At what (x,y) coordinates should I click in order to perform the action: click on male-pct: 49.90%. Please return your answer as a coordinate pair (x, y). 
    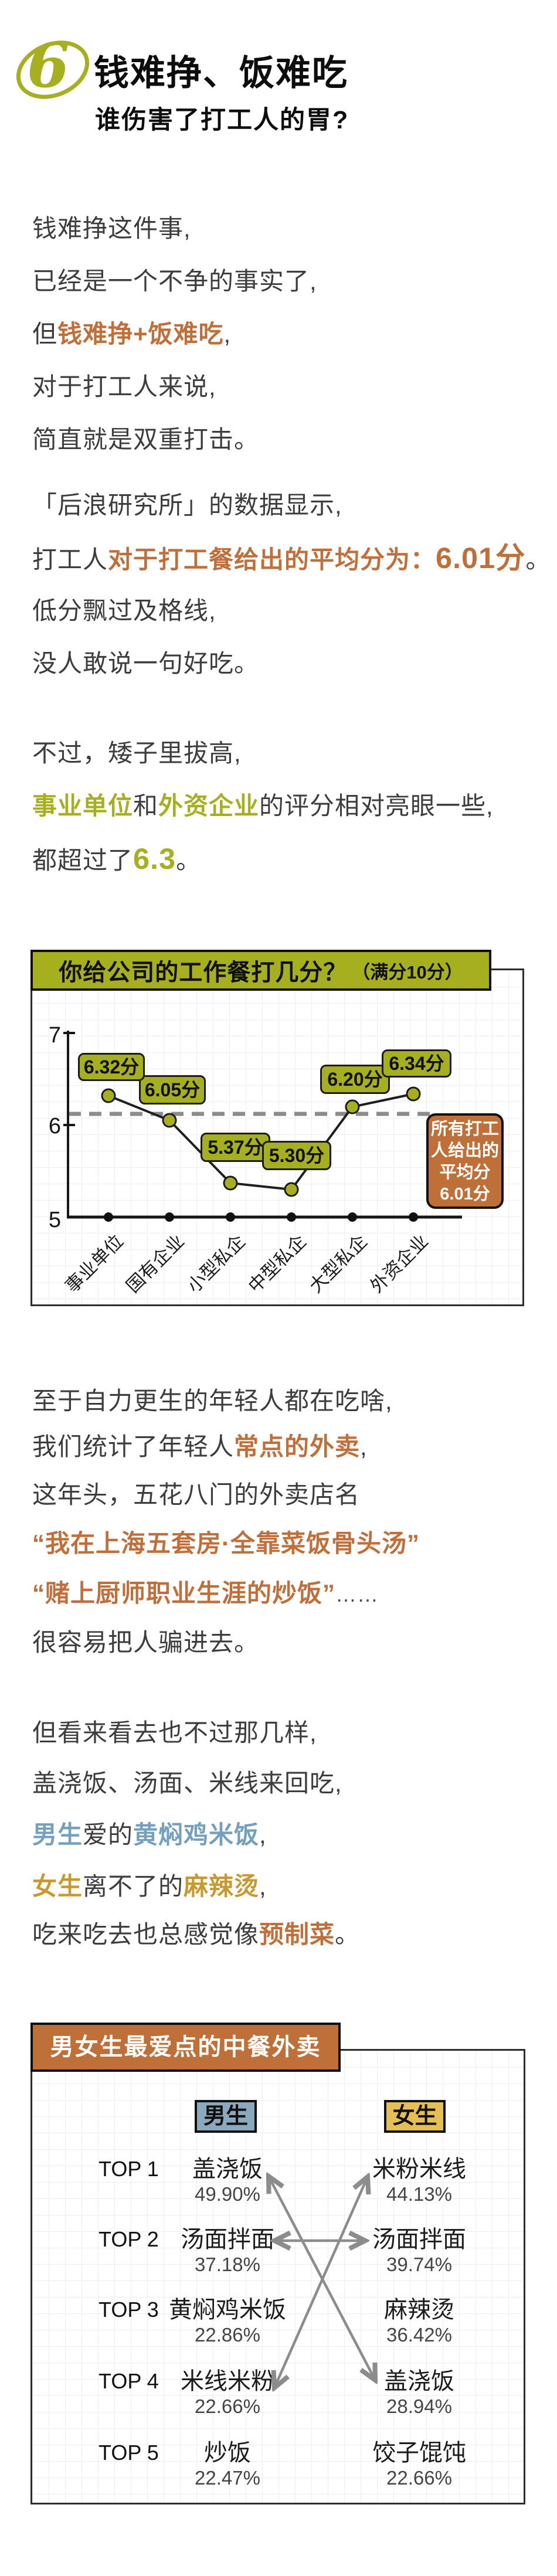
    Looking at the image, I should click on (228, 2194).